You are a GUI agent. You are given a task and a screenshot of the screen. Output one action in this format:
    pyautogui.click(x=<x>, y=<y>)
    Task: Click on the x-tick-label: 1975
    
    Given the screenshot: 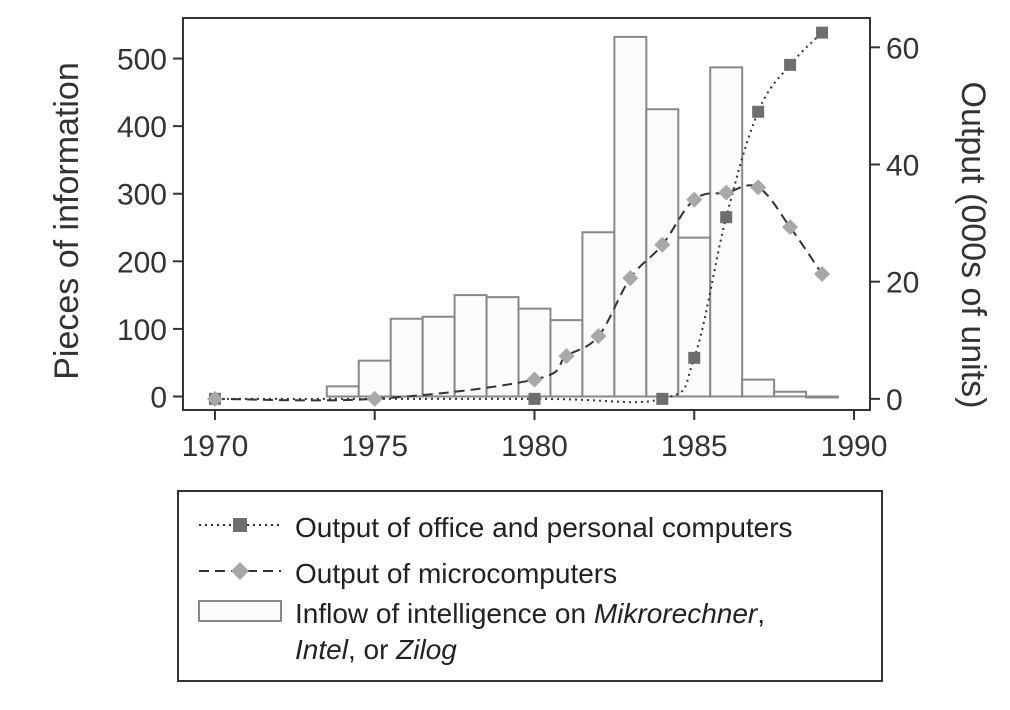 What is the action you would take?
    pyautogui.click(x=374, y=446)
    